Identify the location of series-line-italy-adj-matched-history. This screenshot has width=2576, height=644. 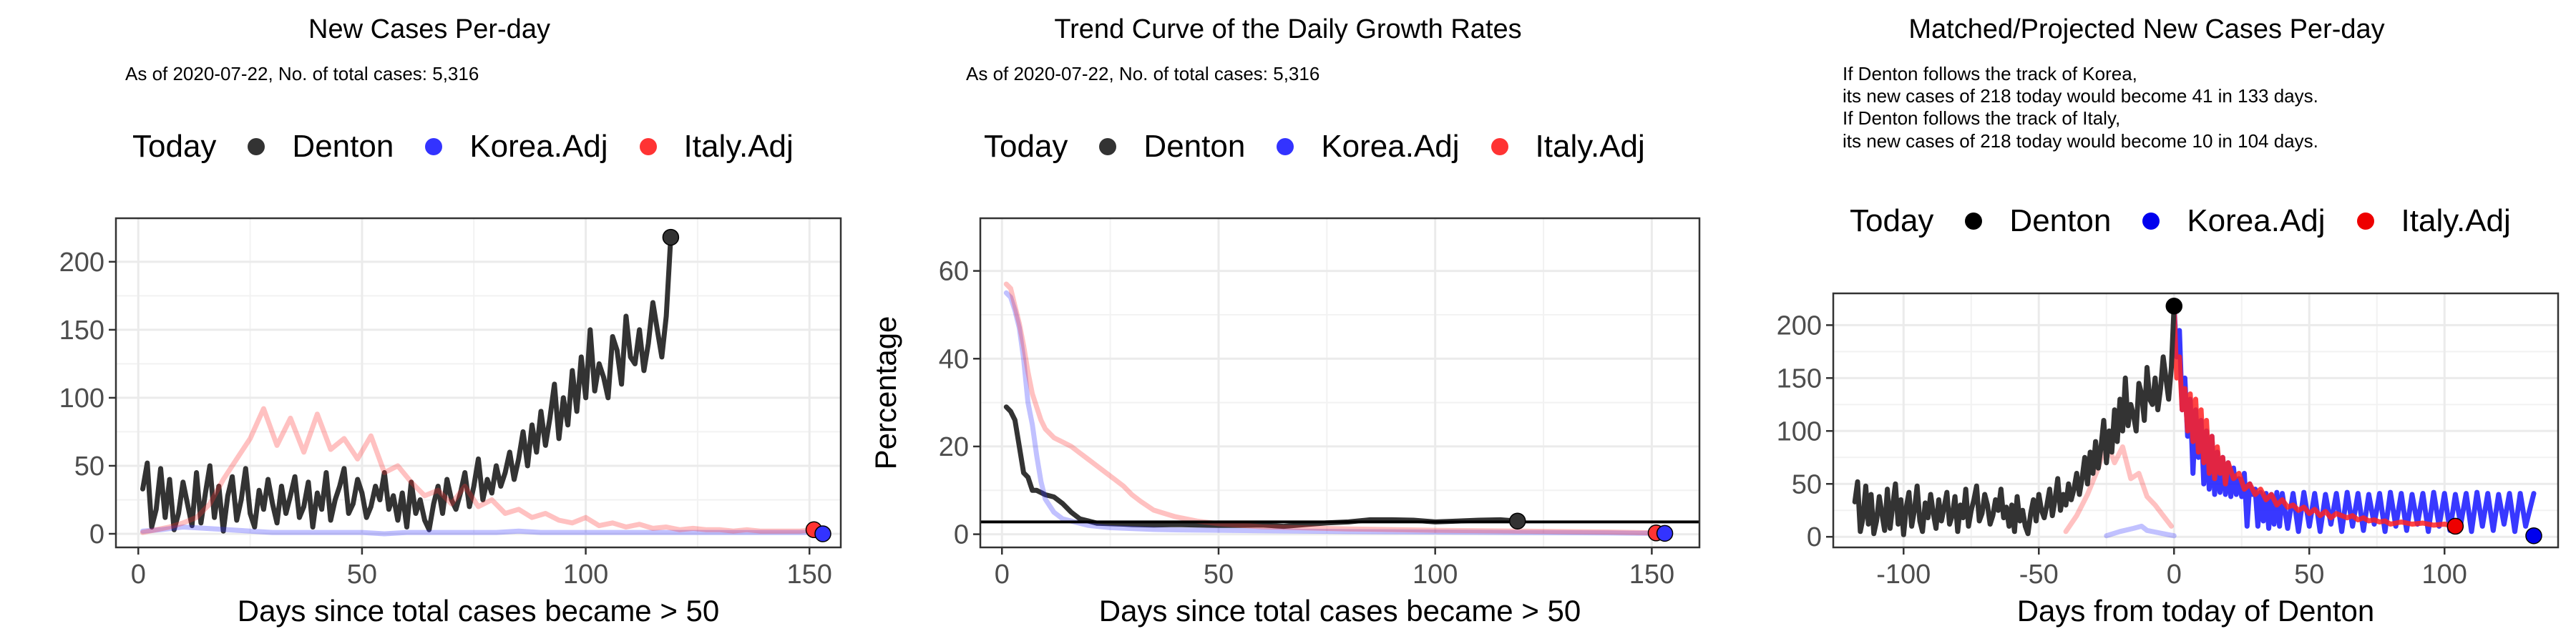
(2118, 487).